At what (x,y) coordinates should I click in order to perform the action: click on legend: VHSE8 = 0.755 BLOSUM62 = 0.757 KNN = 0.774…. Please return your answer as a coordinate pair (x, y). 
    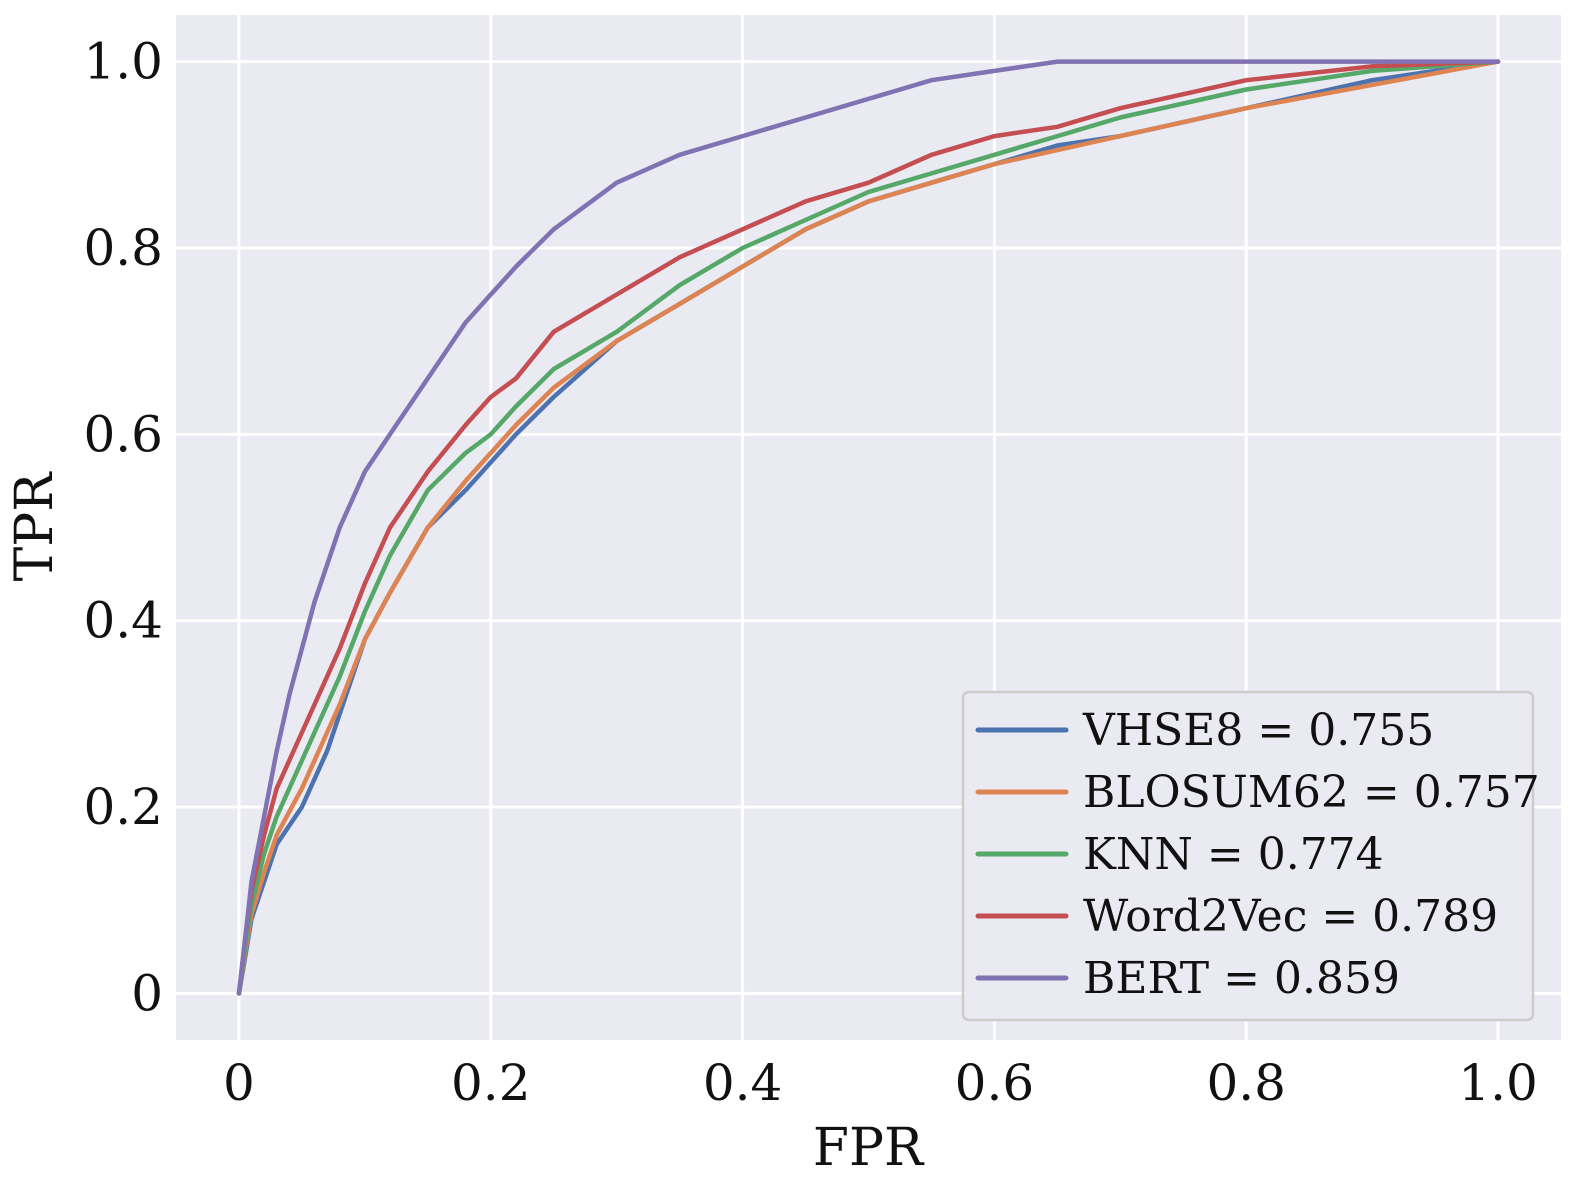
    Looking at the image, I should click on (1250, 856).